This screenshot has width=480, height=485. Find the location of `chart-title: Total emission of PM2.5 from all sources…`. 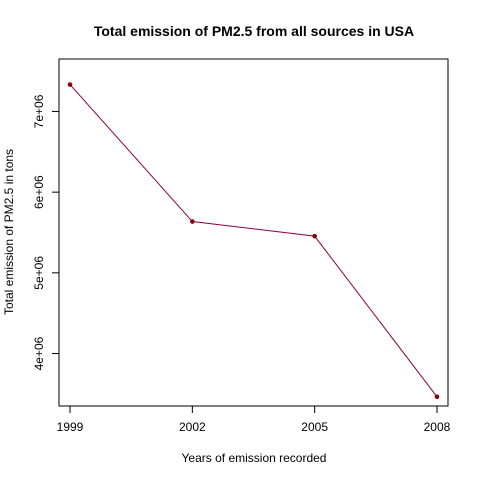

chart-title: Total emission of PM2.5 from all sources… is located at coordinates (254, 31).